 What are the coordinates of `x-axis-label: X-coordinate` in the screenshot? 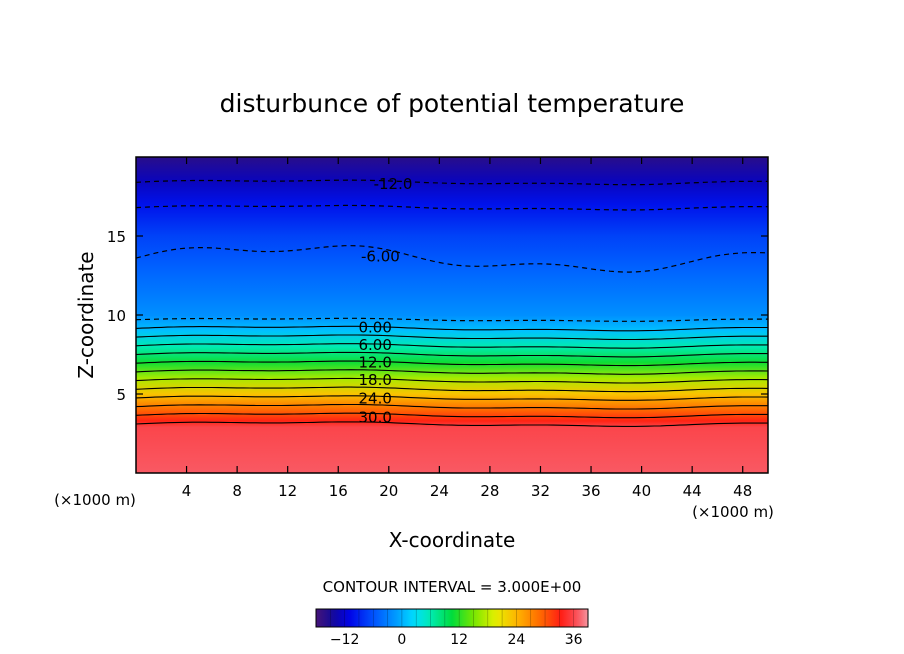 It's located at (452, 540).